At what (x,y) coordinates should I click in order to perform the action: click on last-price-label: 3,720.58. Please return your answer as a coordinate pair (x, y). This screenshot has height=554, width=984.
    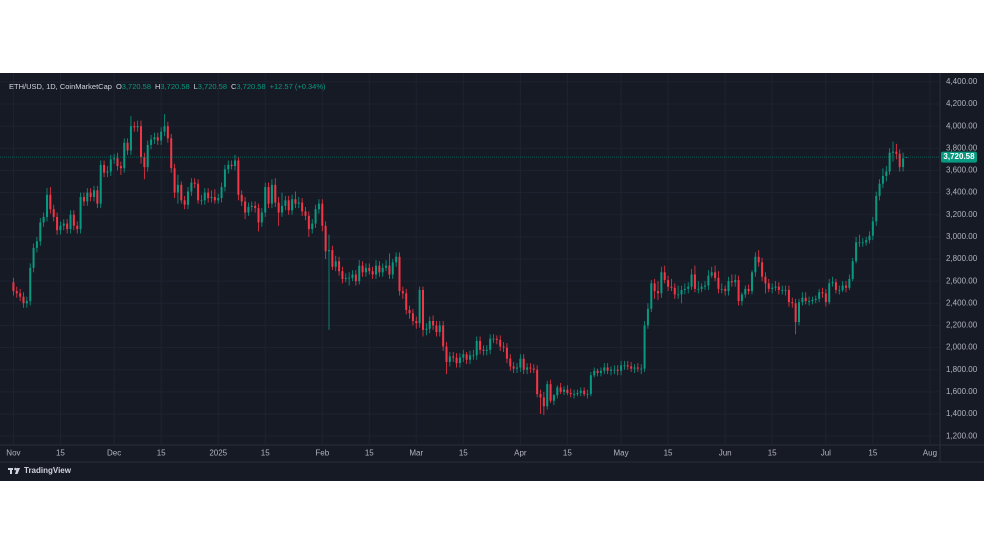
    Looking at the image, I should click on (959, 156).